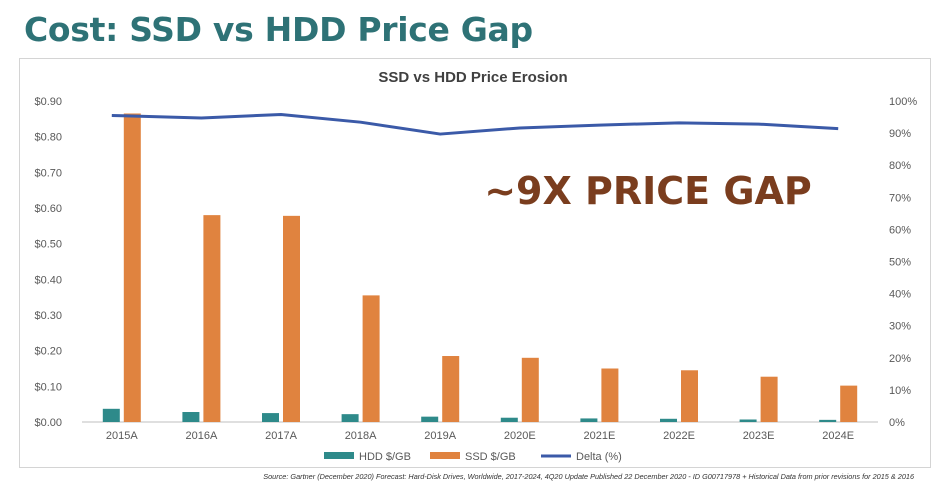 This screenshot has width=950, height=497. I want to click on left-tick-label: $0.00, so click(48, 423).